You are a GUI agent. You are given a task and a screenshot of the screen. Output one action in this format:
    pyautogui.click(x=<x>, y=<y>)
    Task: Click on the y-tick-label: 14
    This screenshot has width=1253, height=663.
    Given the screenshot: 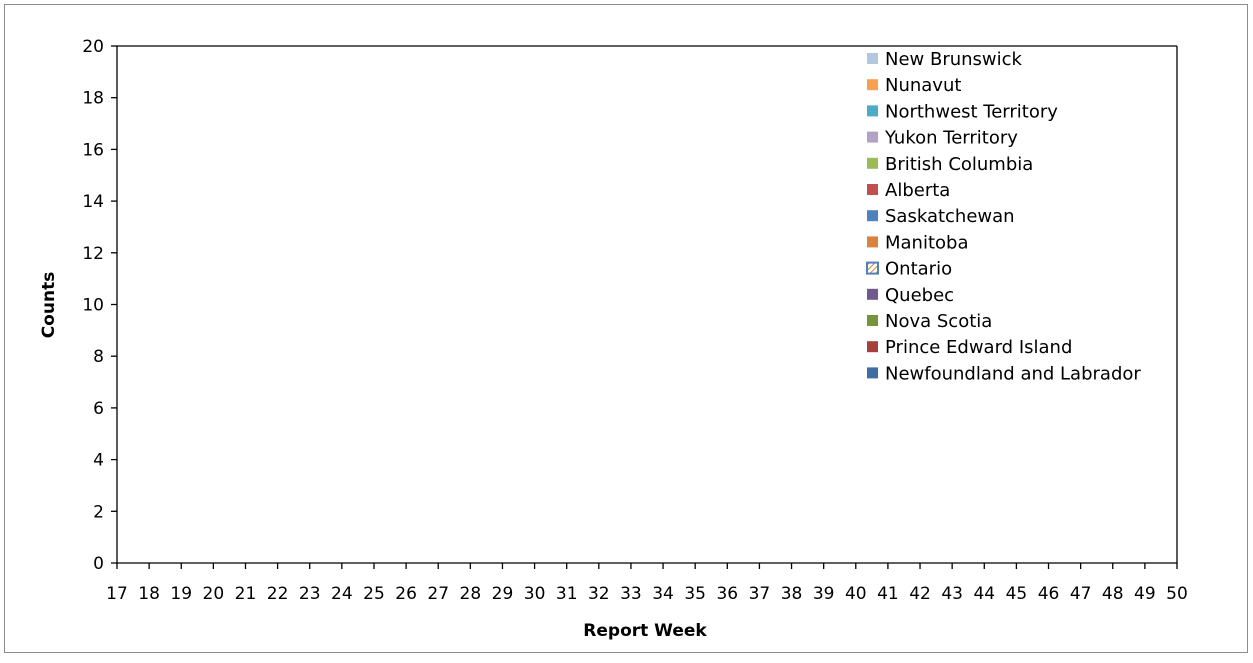 What is the action you would take?
    pyautogui.click(x=93, y=202)
    